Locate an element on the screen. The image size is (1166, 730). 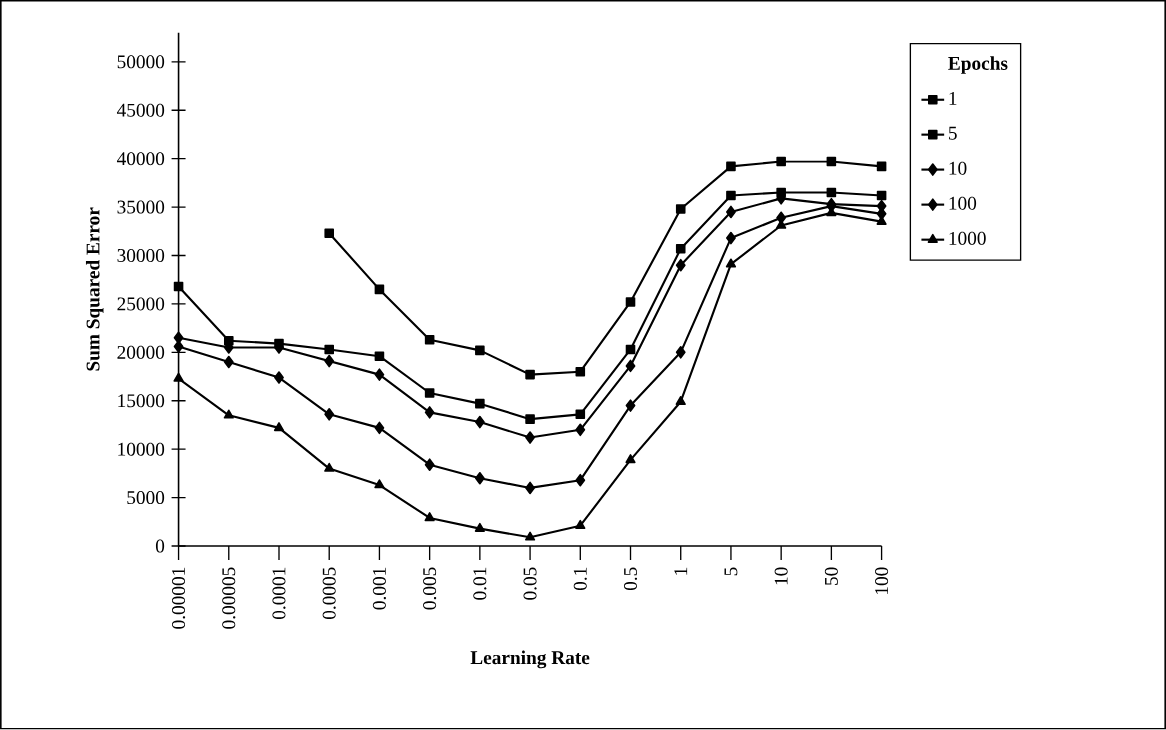
legend-label: 10 is located at coordinates (958, 168).